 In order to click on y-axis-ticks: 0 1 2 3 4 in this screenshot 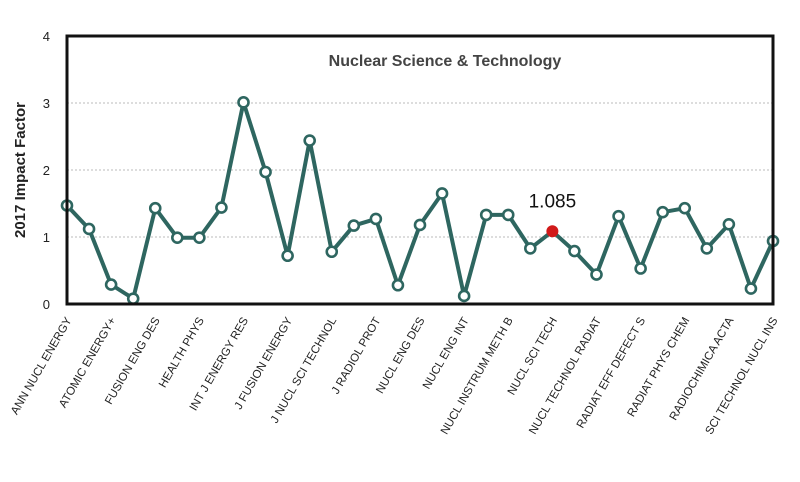, I will do `click(46, 170)`.